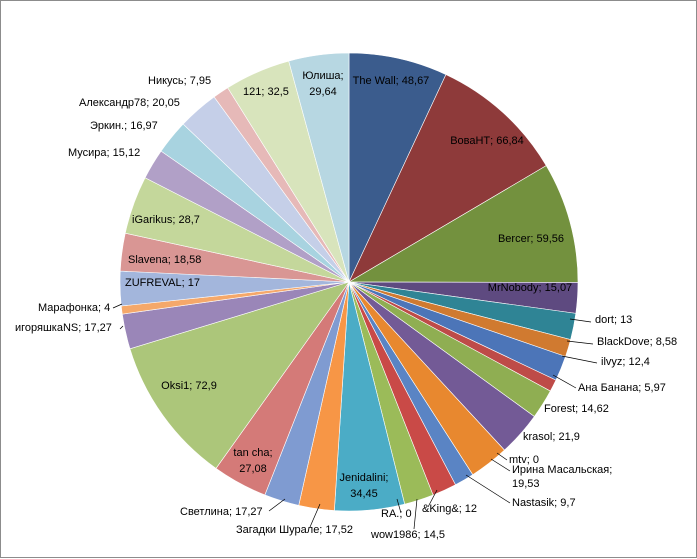 This screenshot has height=559, width=697. I want to click on slice-label: &King&; 12, so click(449, 509).